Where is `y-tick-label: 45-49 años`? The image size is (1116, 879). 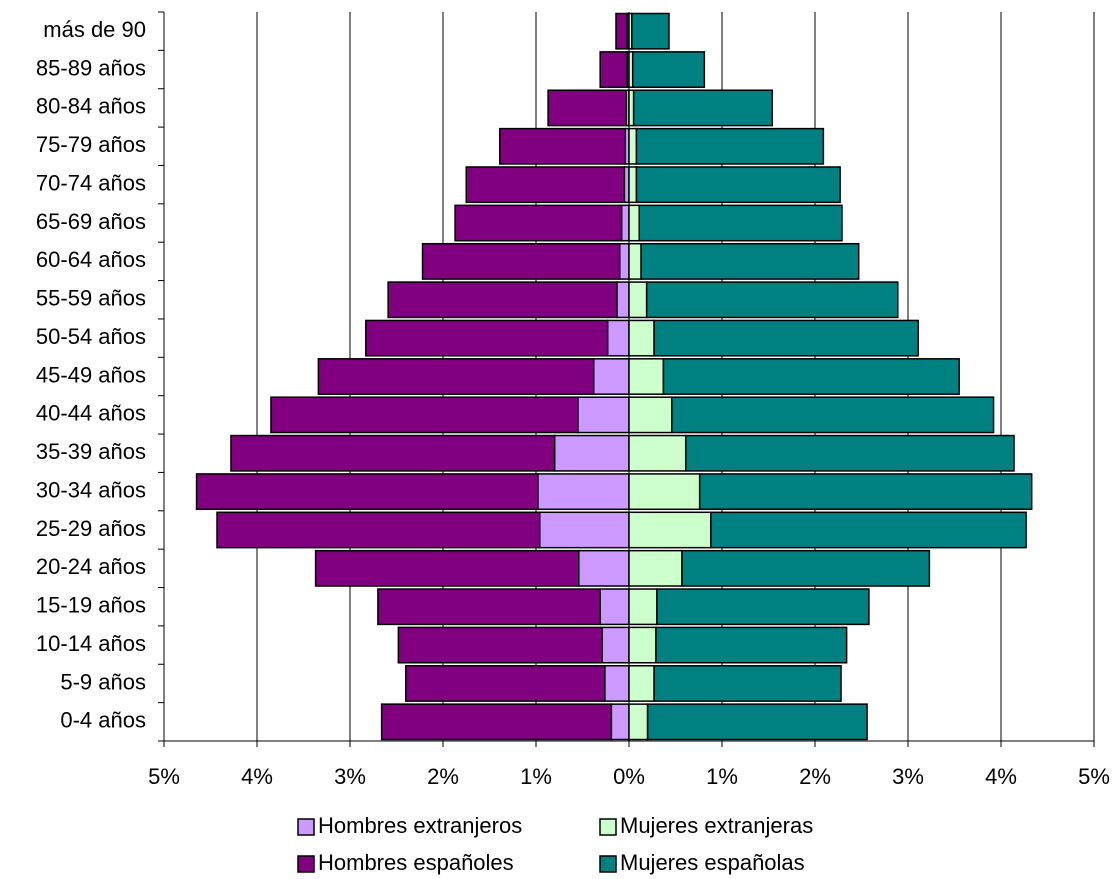
y-tick-label: 45-49 años is located at coordinates (91, 374).